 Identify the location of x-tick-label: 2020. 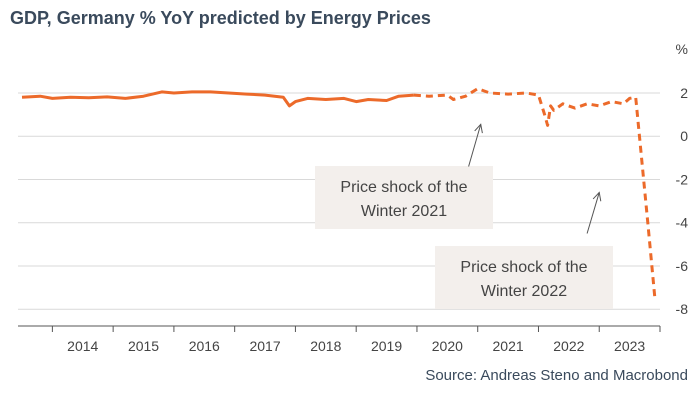
(447, 346).